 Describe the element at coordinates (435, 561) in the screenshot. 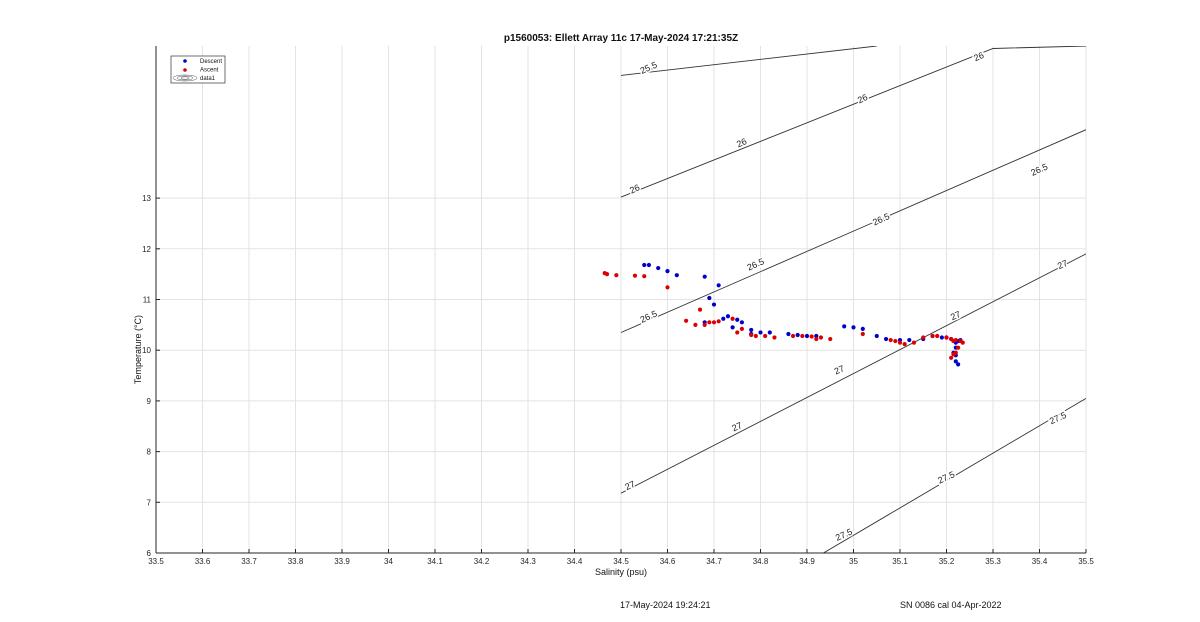

I see `x-tick-label: 34.1` at that location.